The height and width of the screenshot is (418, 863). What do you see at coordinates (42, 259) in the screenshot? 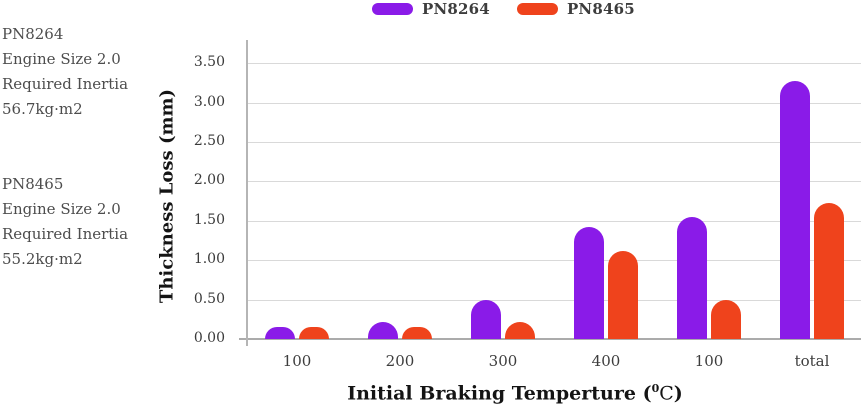
I see `annotation-line: 55.2kg·m2` at bounding box center [42, 259].